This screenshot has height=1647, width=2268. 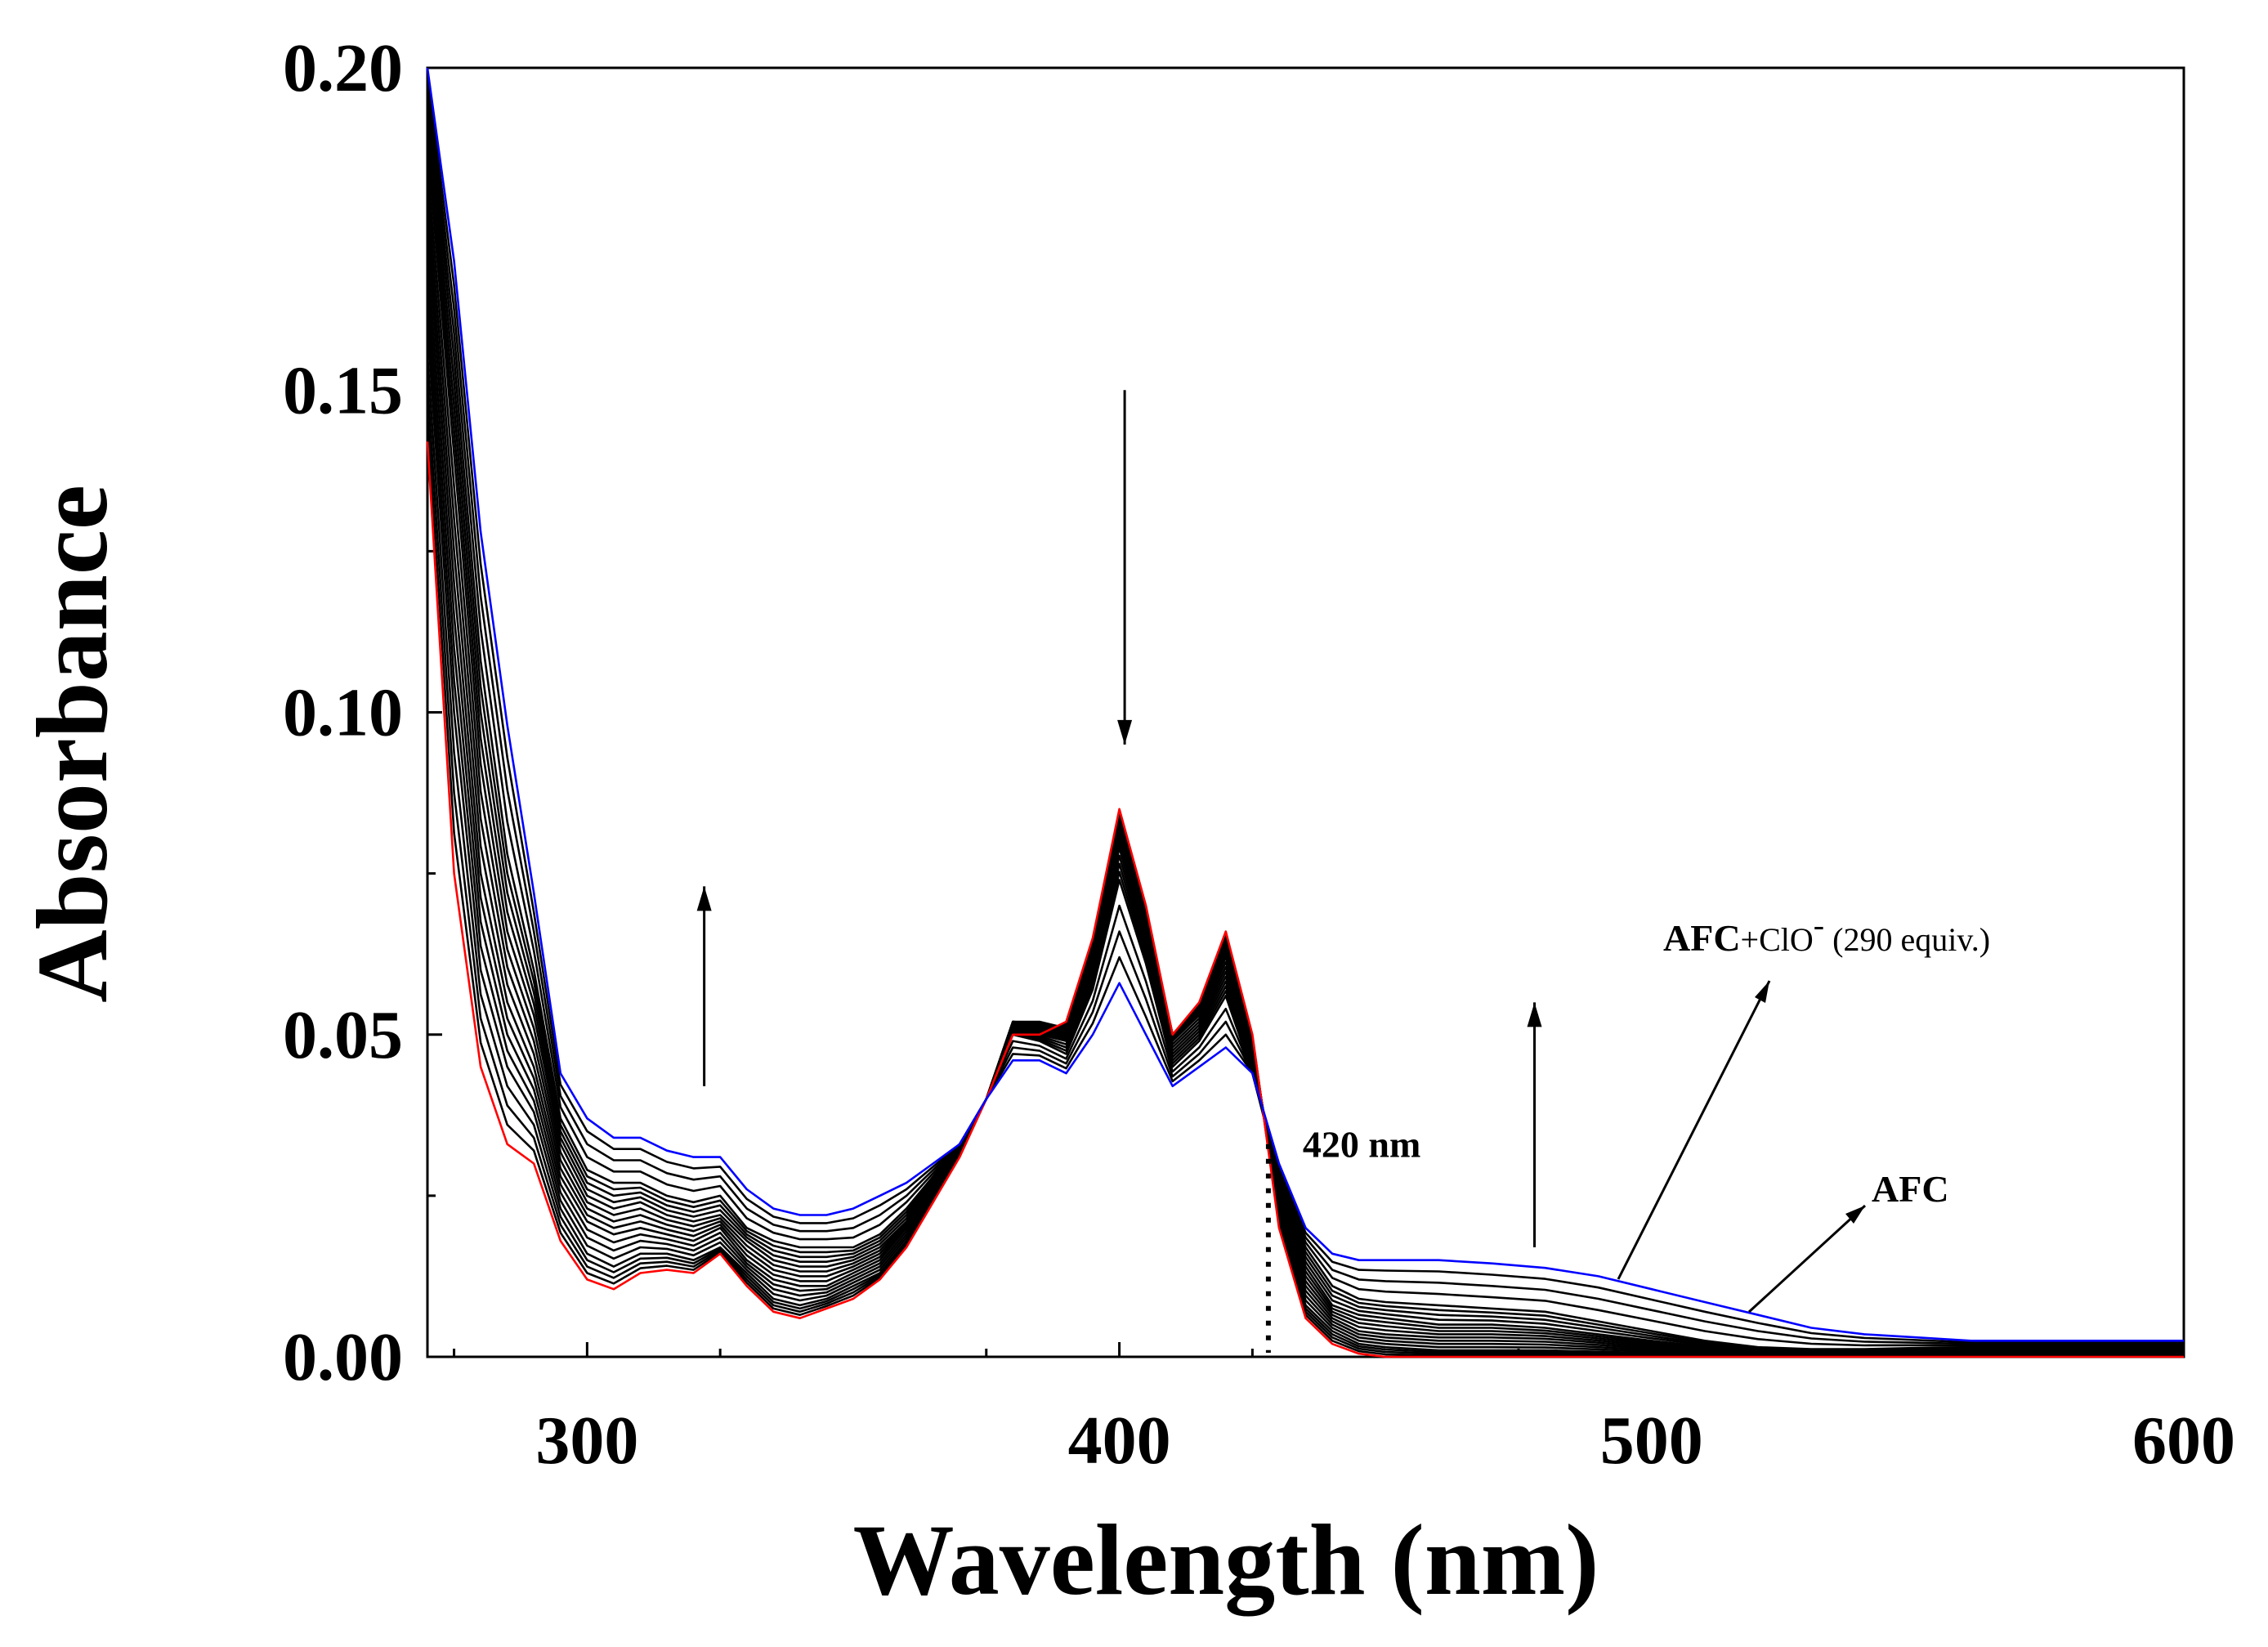 I want to click on final-label-rest: +ClO, so click(x=1777, y=939).